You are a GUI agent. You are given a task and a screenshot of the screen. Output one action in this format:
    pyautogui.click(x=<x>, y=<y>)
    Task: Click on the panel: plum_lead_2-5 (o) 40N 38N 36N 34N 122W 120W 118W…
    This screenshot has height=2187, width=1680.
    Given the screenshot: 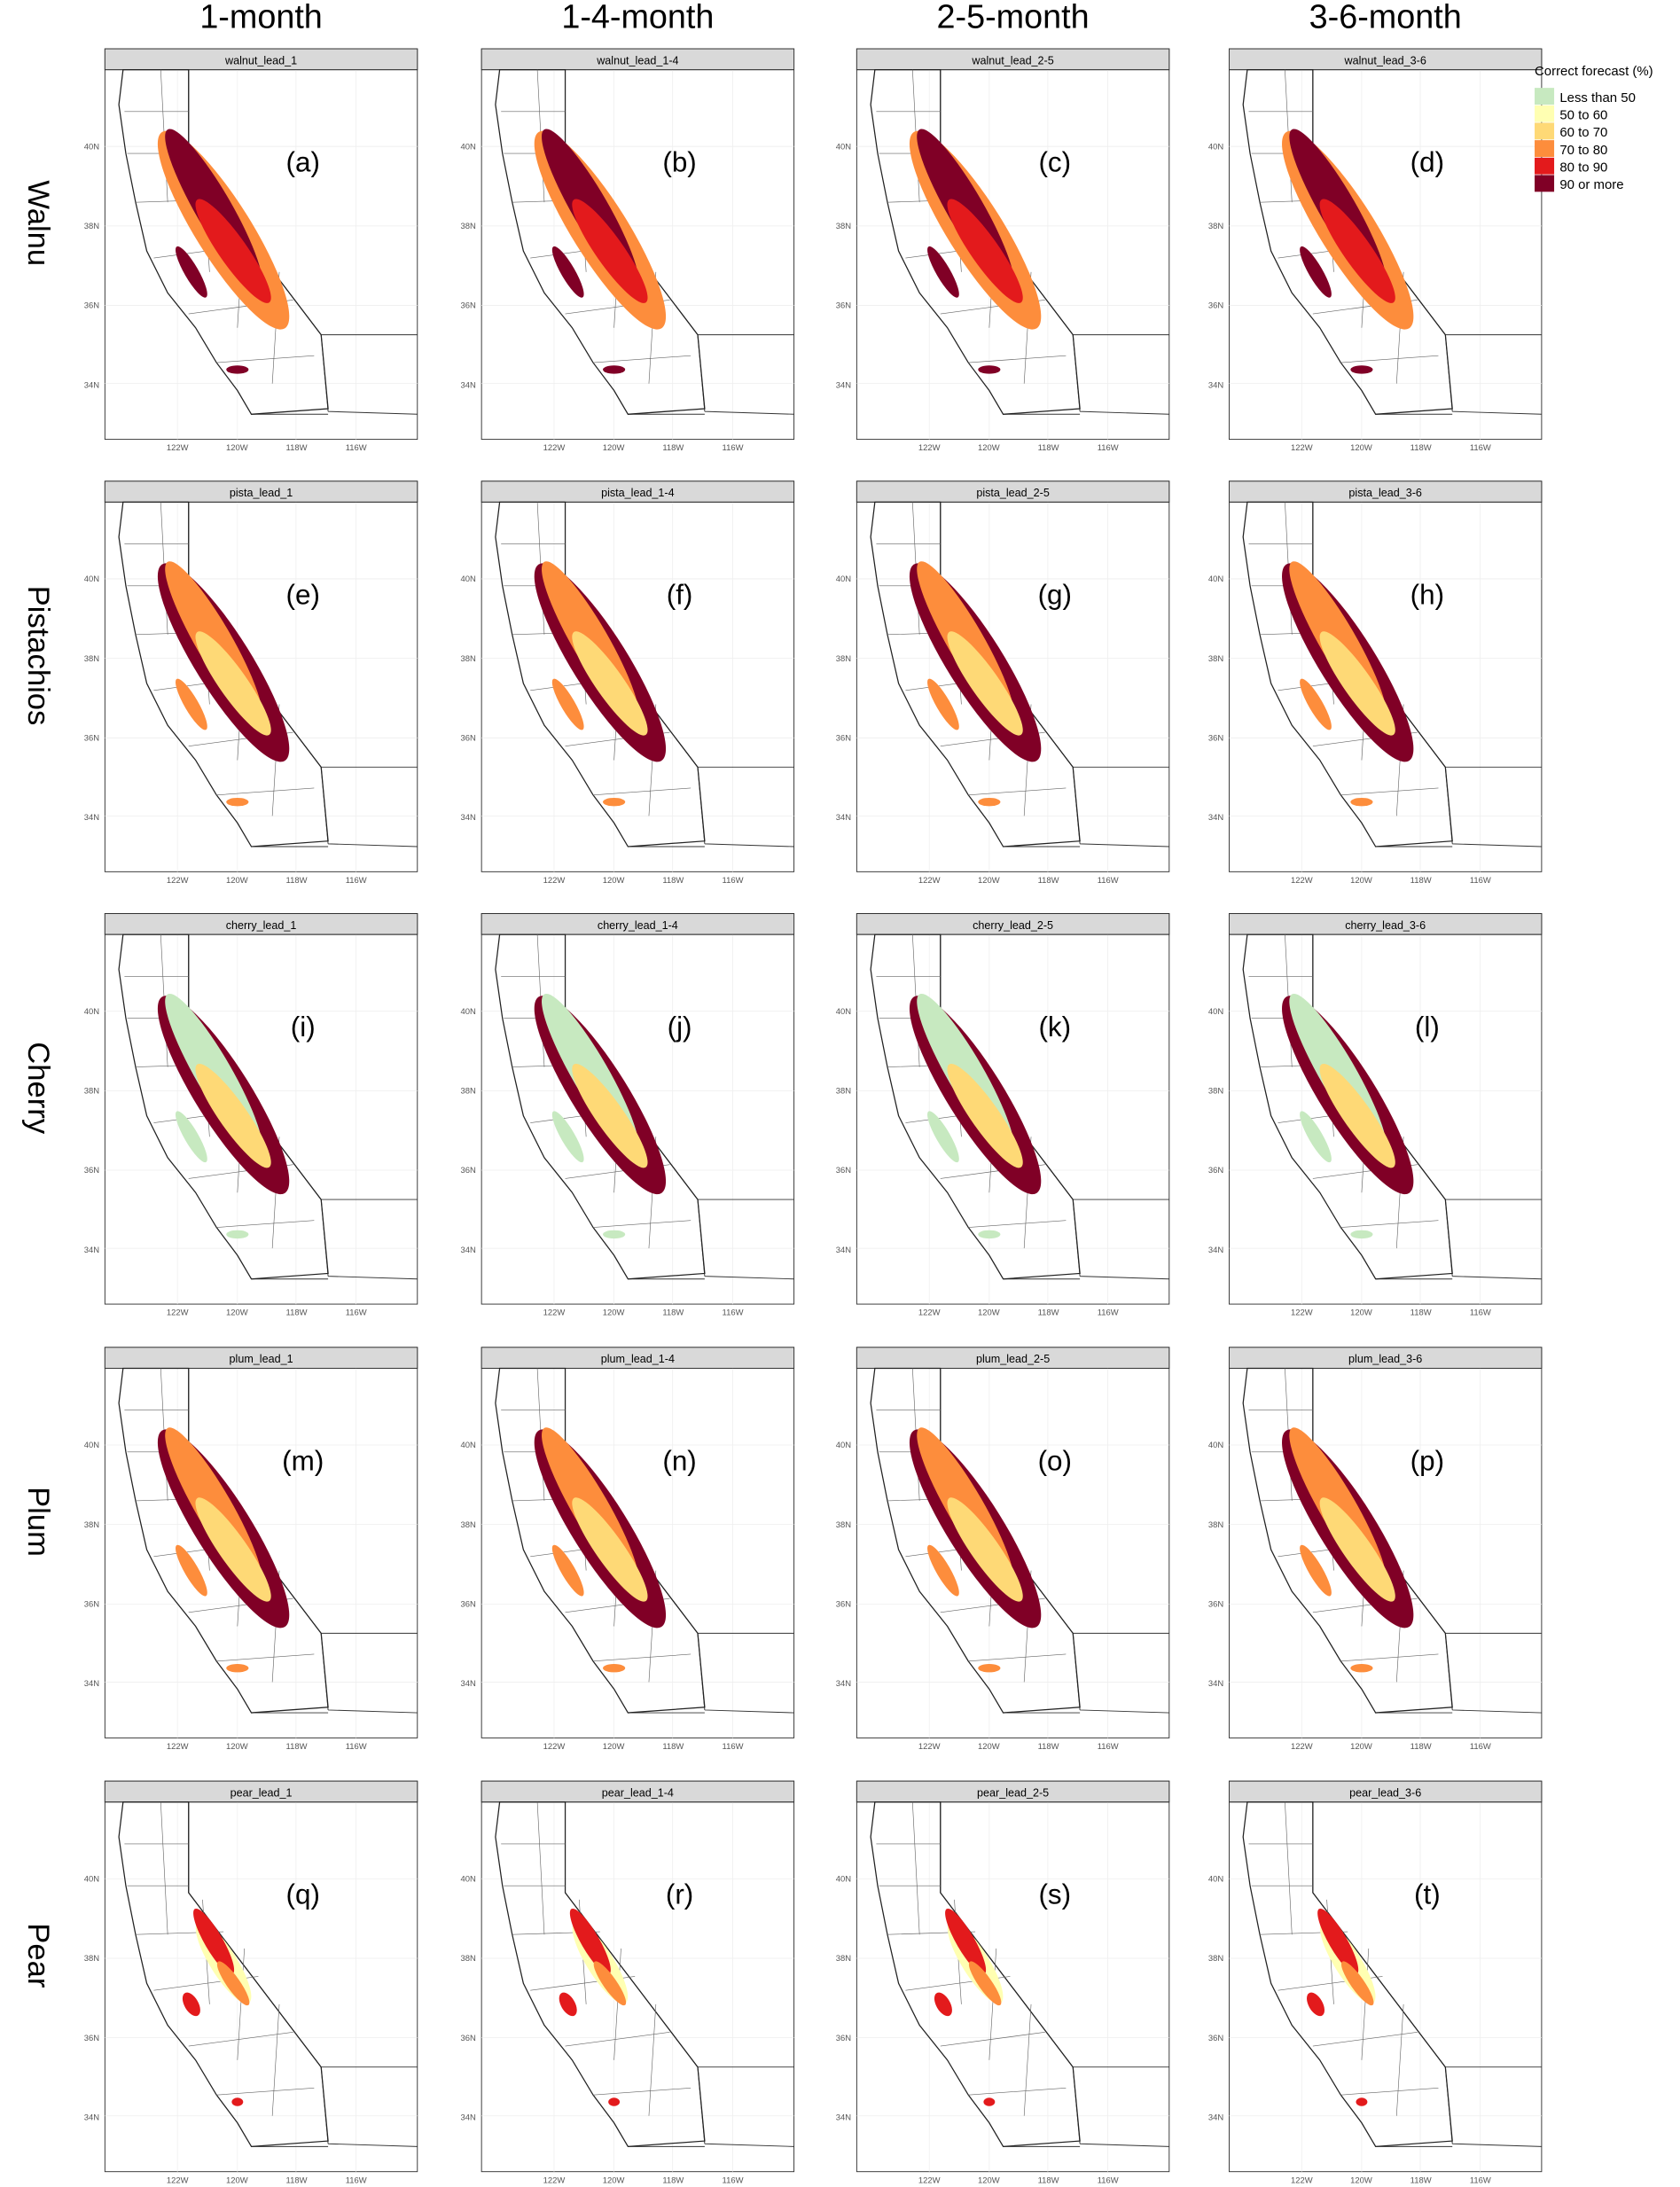 What is the action you would take?
    pyautogui.click(x=1003, y=1549)
    